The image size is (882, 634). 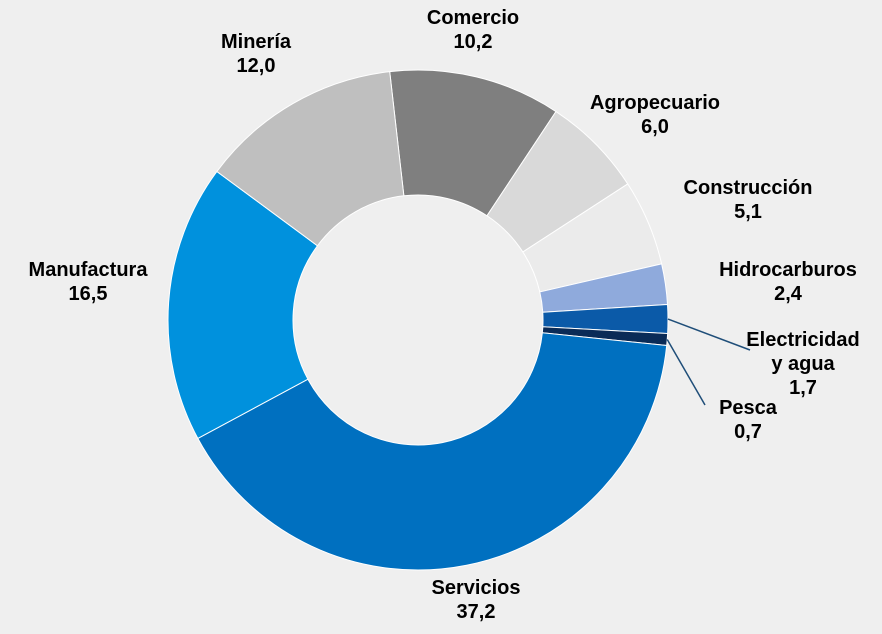 I want to click on slice-label: Servicios 37,2, so click(x=476, y=600).